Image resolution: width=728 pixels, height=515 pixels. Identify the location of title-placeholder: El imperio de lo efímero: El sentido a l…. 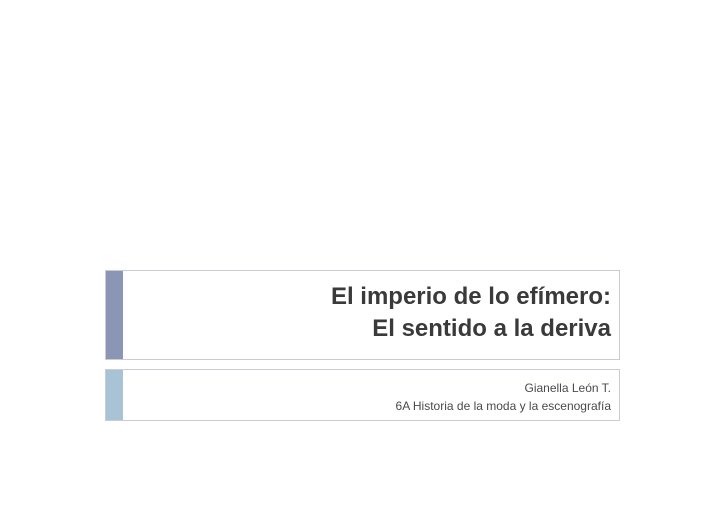
(362, 315).